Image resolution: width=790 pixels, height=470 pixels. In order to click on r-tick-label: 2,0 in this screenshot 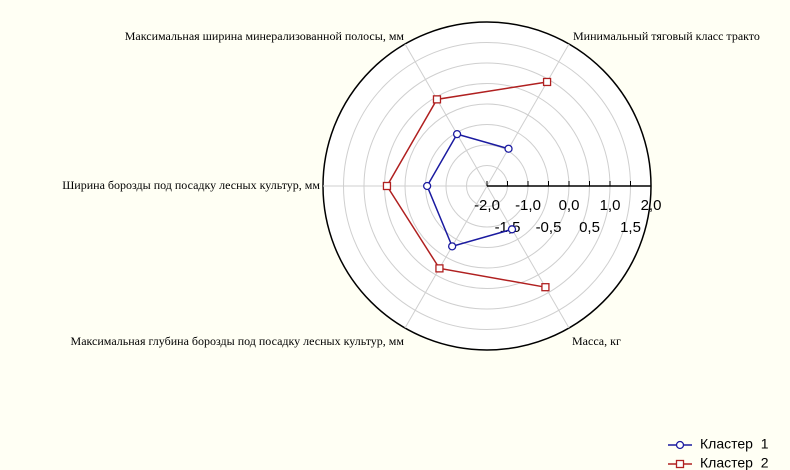, I will do `click(651, 205)`.